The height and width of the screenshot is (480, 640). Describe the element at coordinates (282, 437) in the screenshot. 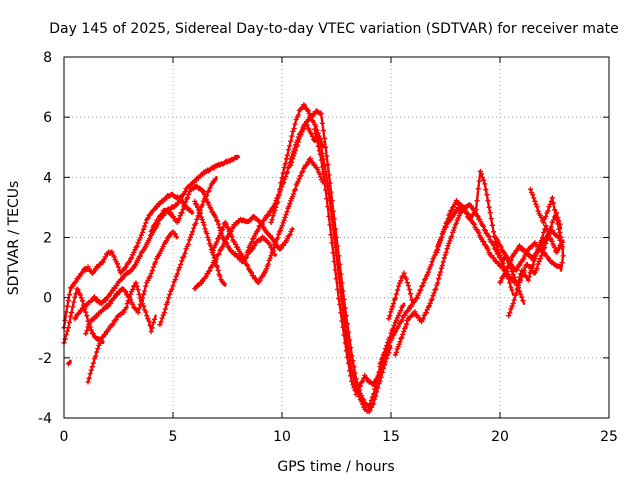

I see `x-tick-label: 10` at that location.